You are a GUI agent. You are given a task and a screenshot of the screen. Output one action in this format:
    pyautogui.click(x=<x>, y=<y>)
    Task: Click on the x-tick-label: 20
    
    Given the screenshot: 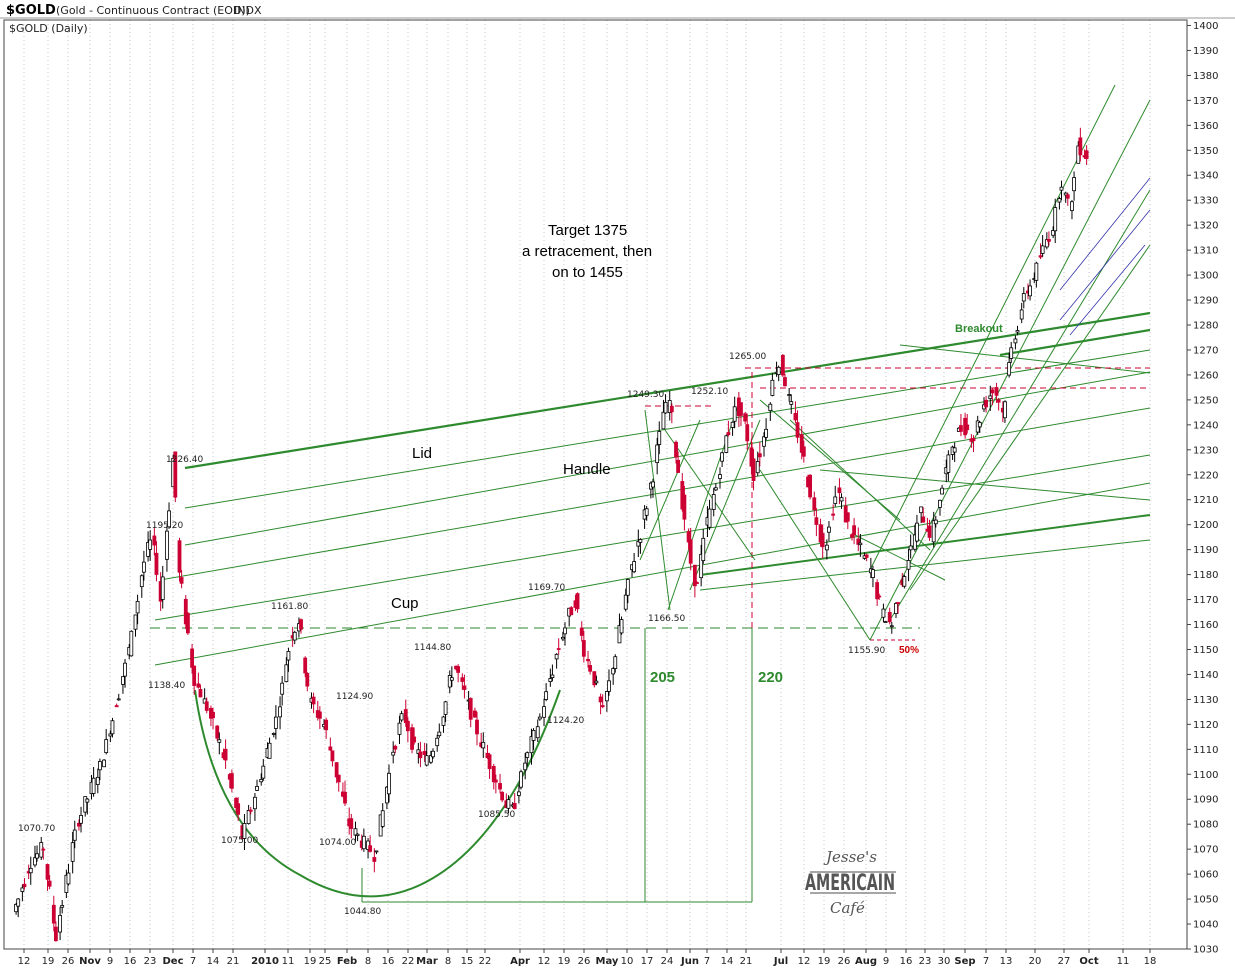 What is the action you would take?
    pyautogui.click(x=1035, y=961)
    